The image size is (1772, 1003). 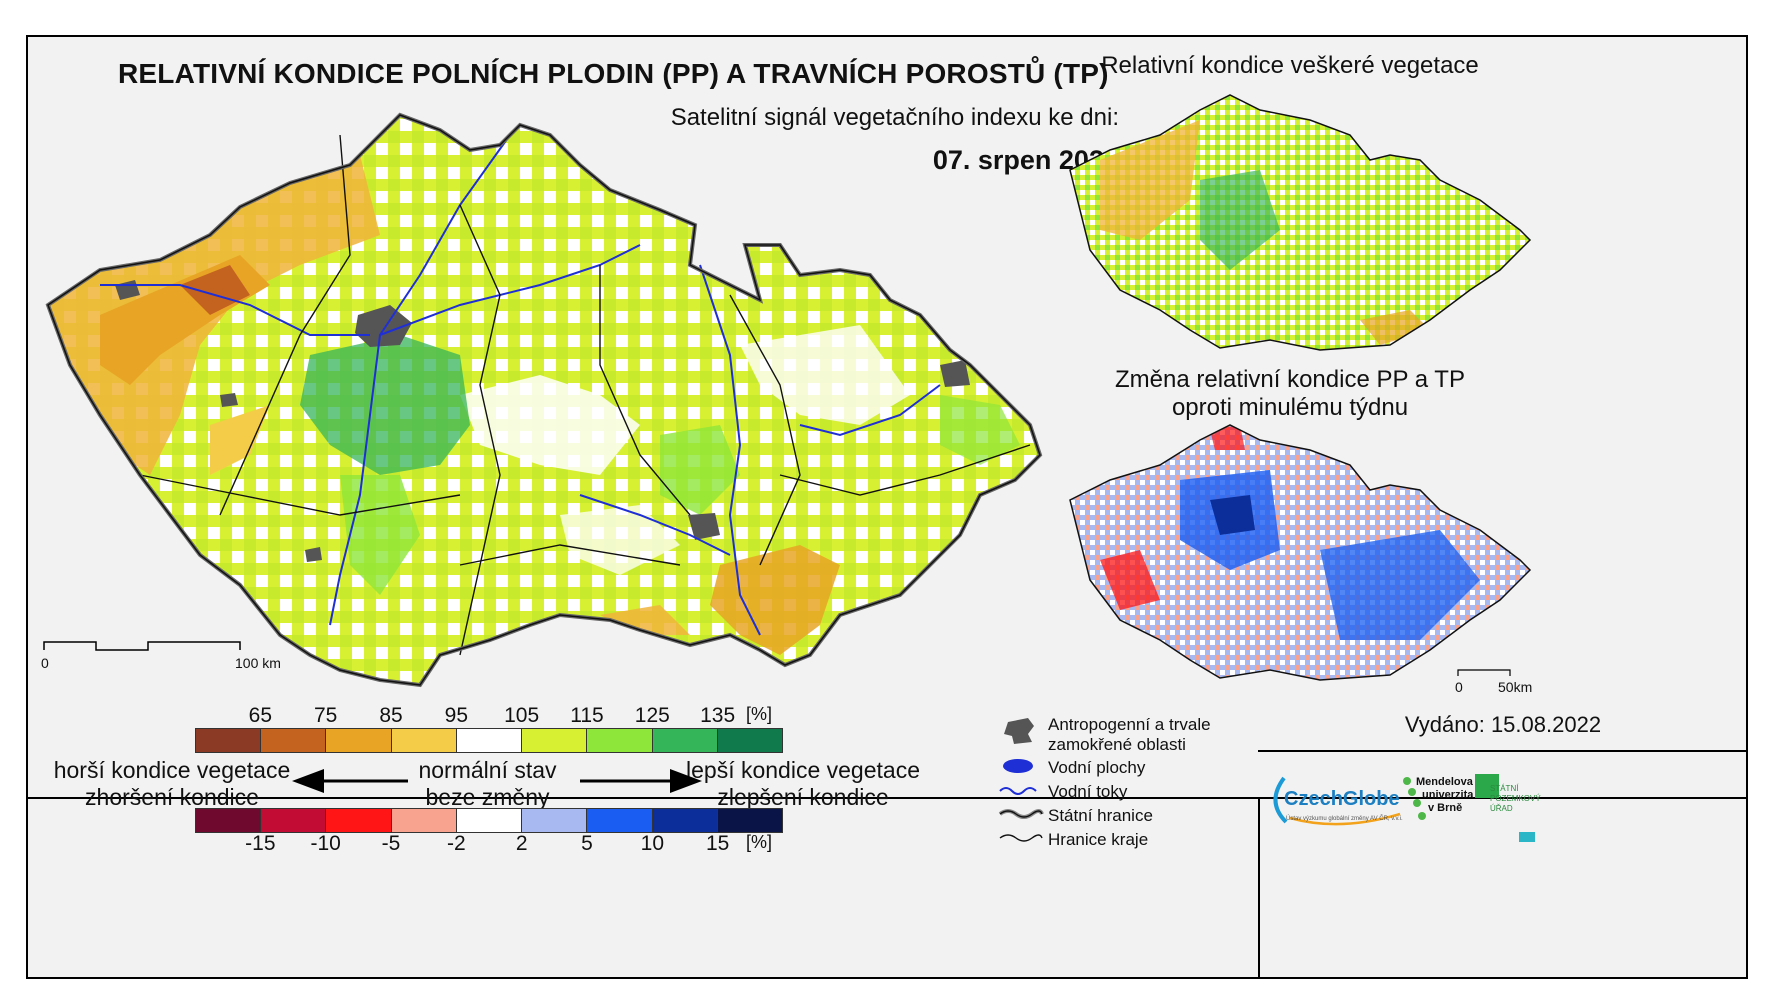 I want to click on legend-divider, so click(x=1259, y=888).